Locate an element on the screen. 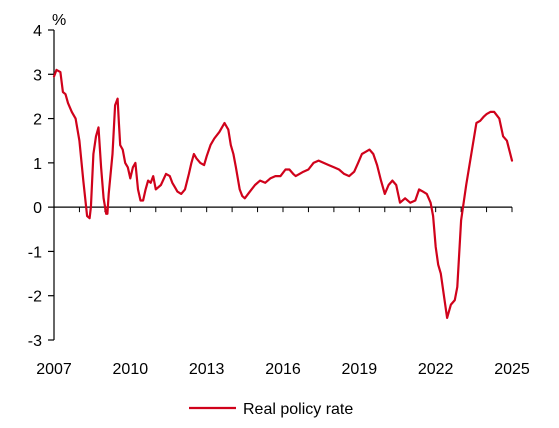 This screenshot has width=559, height=428. y-tick-label: 3 is located at coordinates (37, 75).